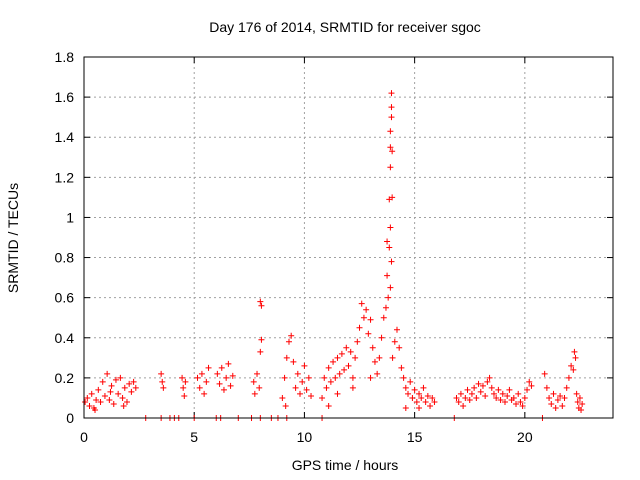 Image resolution: width=640 pixels, height=480 pixels. I want to click on y-tick-label: 0.8, so click(65, 258).